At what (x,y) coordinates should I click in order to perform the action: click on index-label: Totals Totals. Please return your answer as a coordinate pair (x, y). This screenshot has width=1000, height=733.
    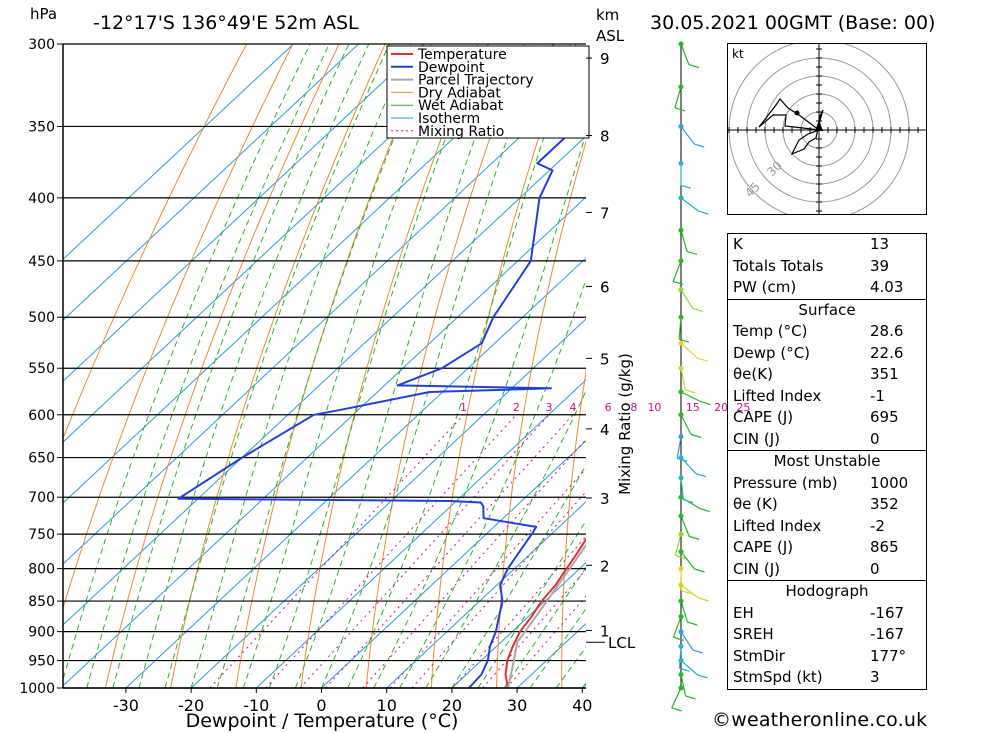
    Looking at the image, I should click on (778, 265).